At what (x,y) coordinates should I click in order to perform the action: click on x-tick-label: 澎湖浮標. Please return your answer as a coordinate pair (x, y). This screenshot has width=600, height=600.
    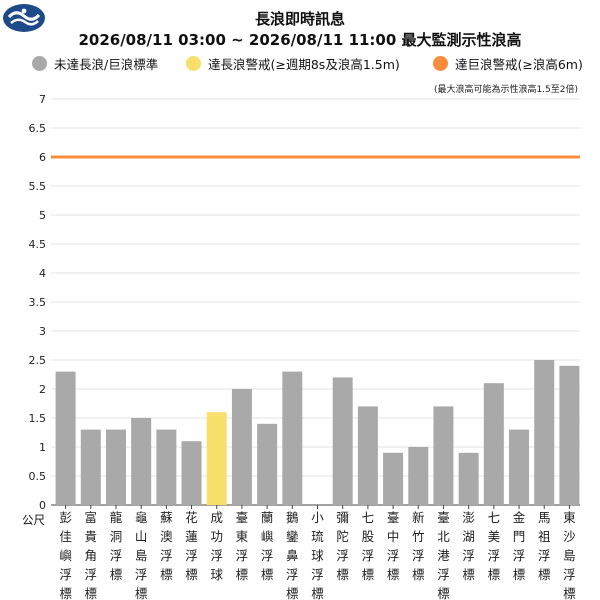
    Looking at the image, I should click on (468, 546).